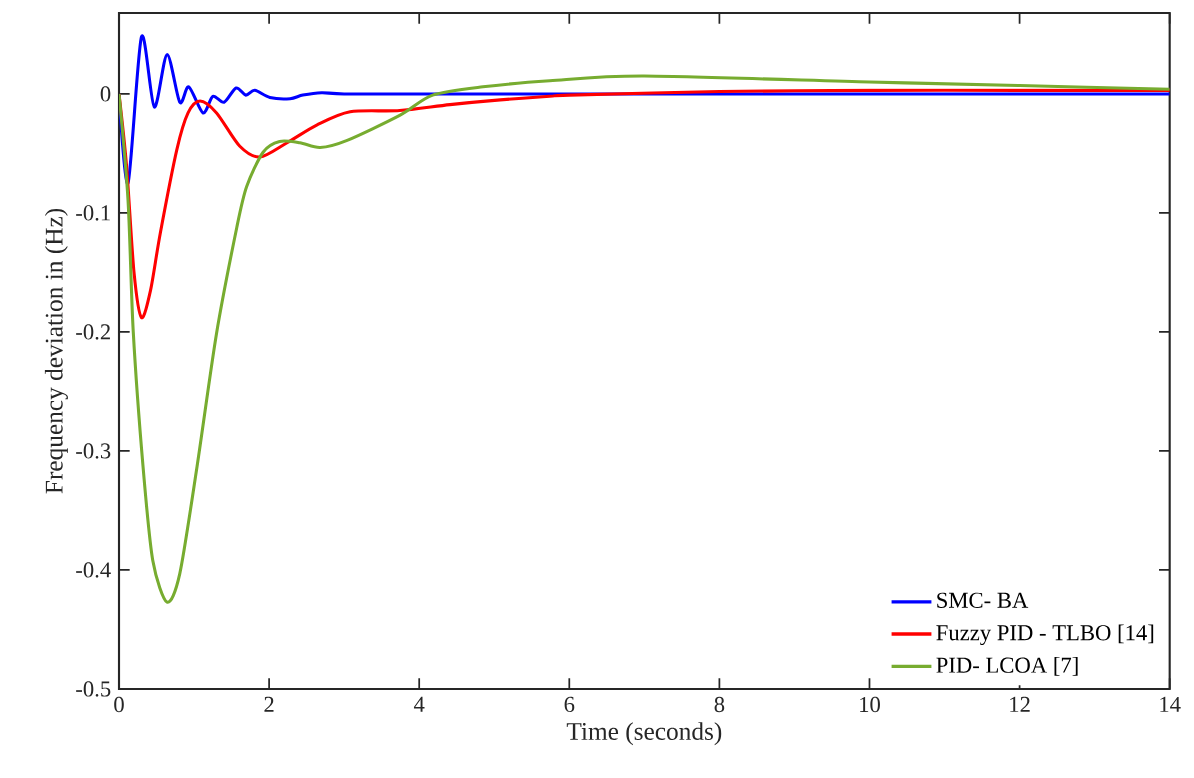  What do you see at coordinates (93, 213) in the screenshot?
I see `y-tick-label: -0.1` at bounding box center [93, 213].